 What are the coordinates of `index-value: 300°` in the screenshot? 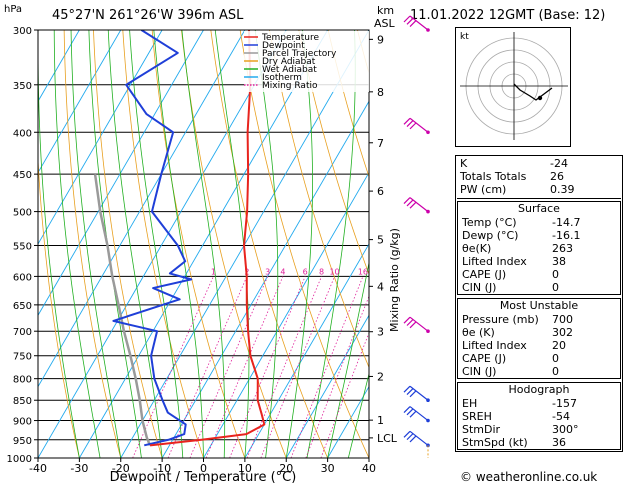 It's located at (565, 429).